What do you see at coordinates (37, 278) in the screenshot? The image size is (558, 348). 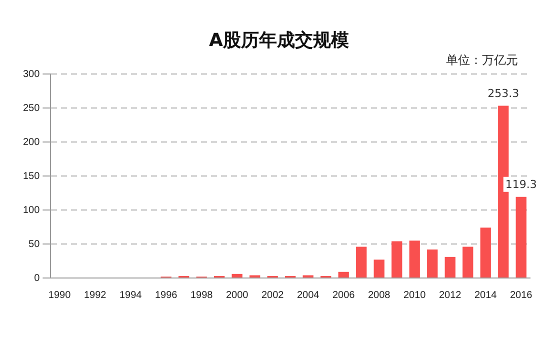 I see `y-tick-label: 0` at bounding box center [37, 278].